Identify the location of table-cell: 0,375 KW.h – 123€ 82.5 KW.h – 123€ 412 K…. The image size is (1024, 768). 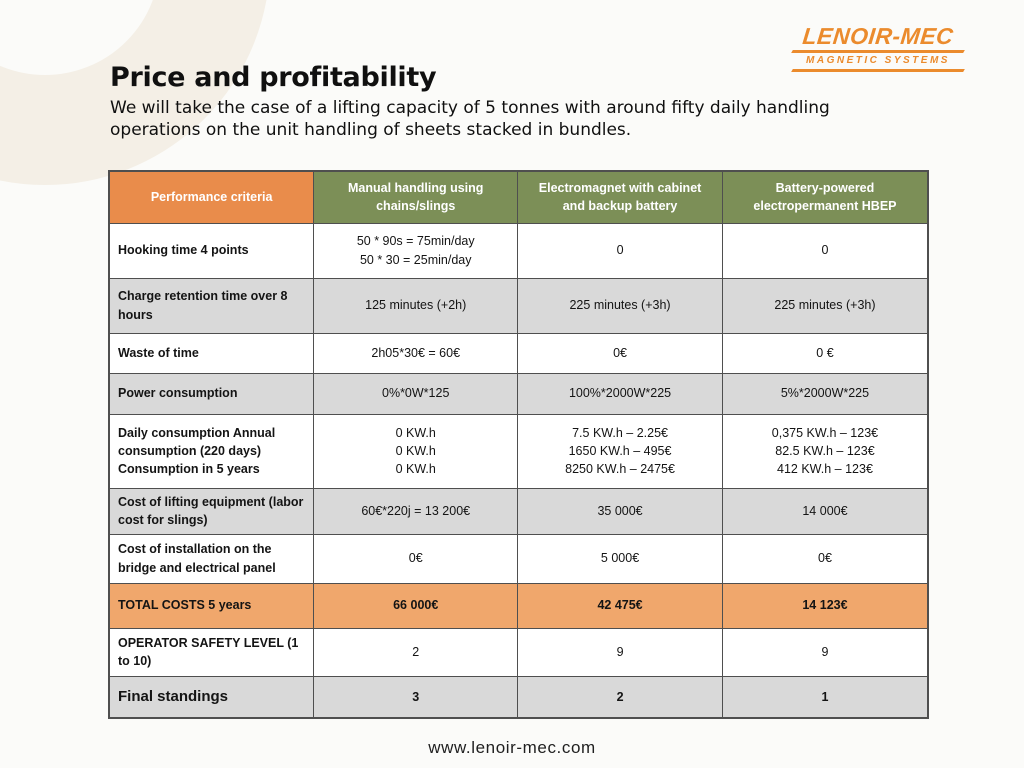
(825, 451).